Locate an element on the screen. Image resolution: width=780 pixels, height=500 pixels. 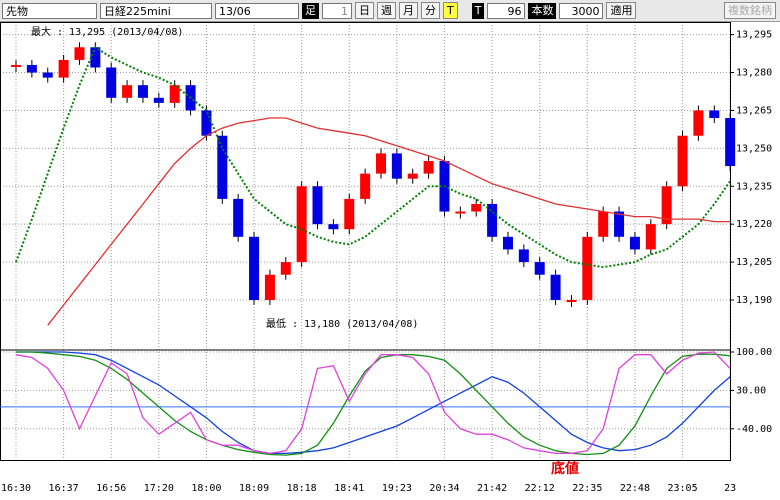
x-tick-label: 17:20 is located at coordinates (159, 488).